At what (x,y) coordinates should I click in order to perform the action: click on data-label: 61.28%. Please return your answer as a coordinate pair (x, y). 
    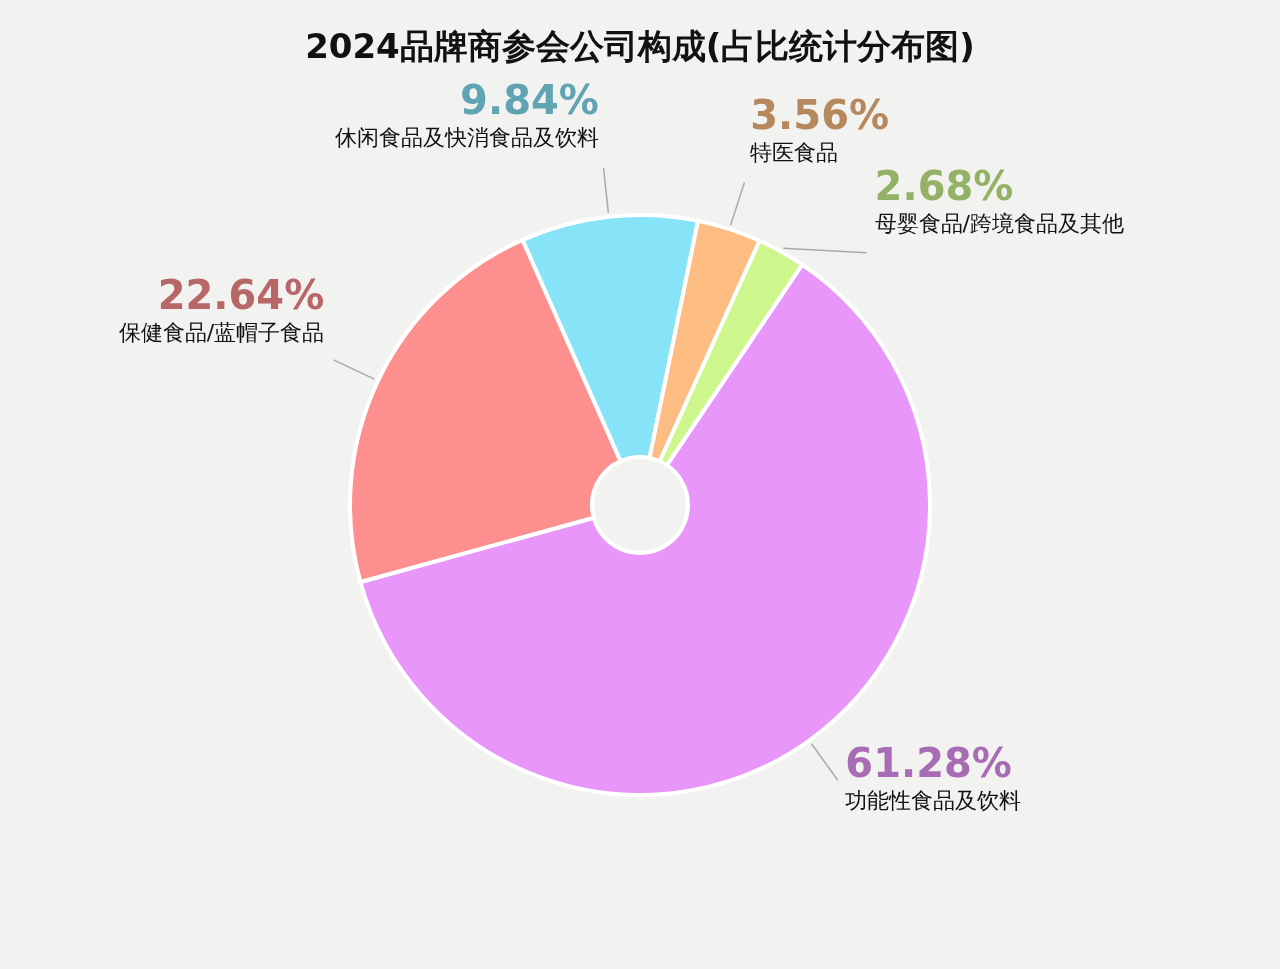
    Looking at the image, I should click on (928, 763).